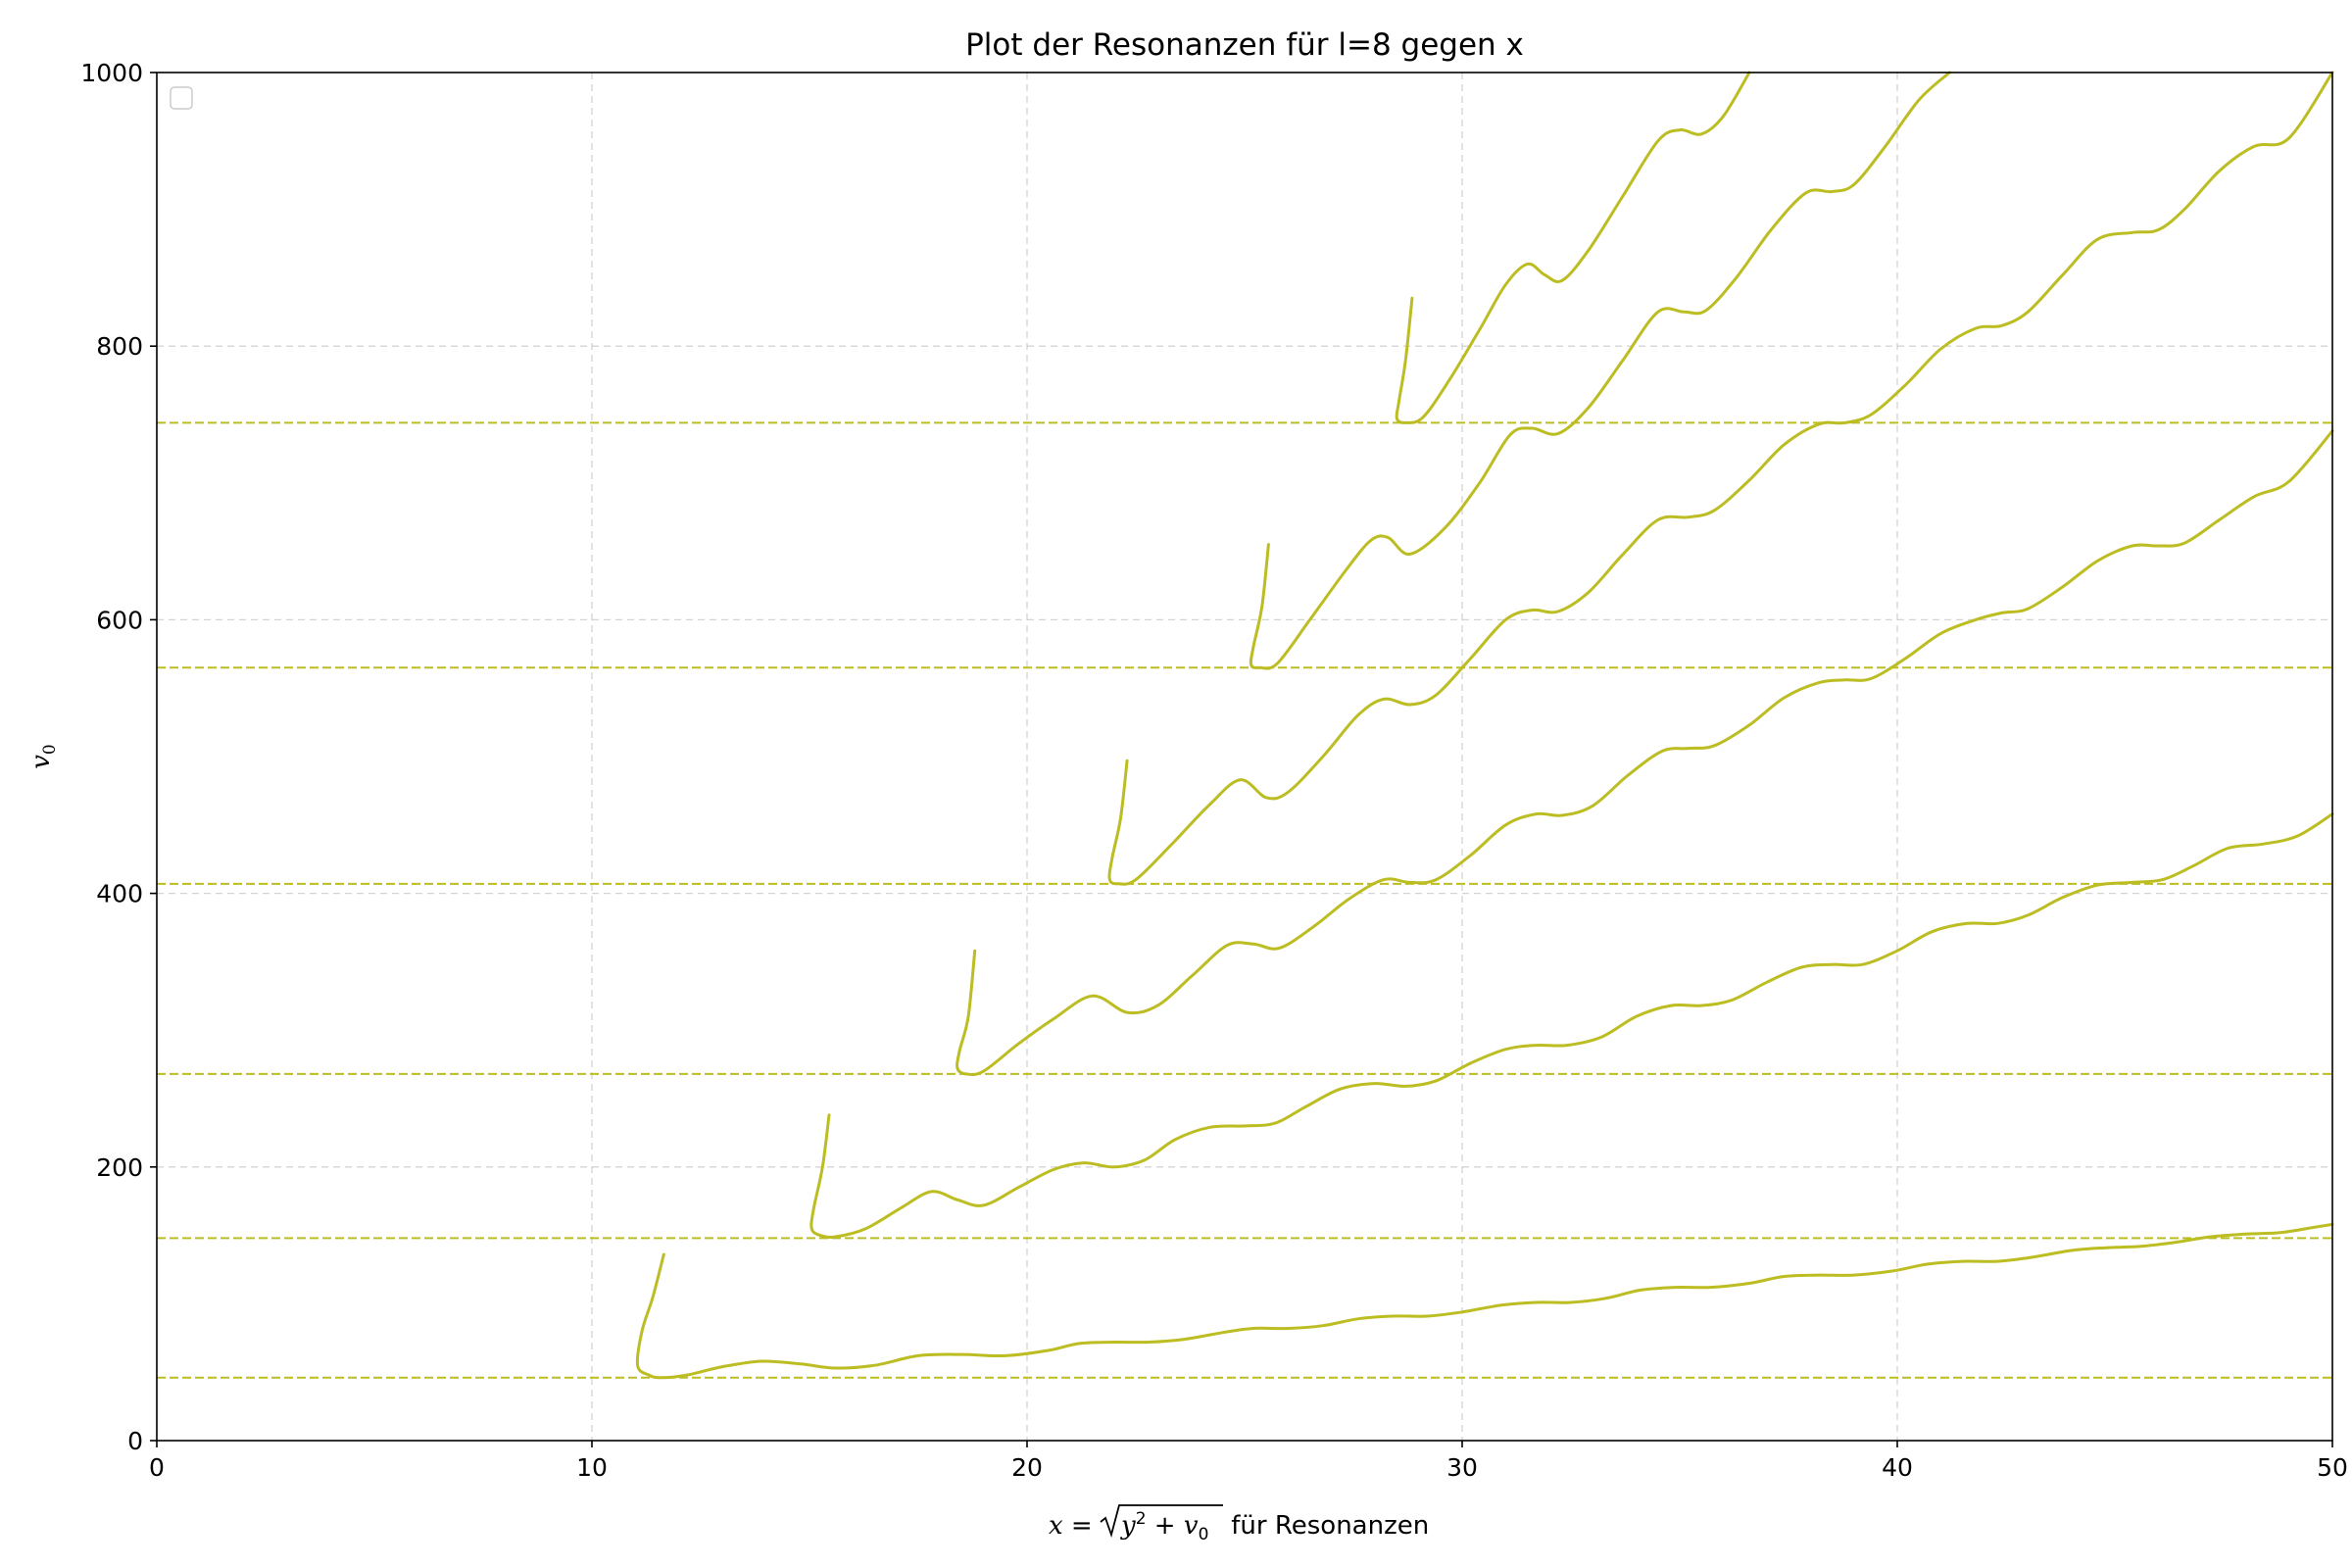 The height and width of the screenshot is (1568, 2352). I want to click on legend-box, so click(181, 98).